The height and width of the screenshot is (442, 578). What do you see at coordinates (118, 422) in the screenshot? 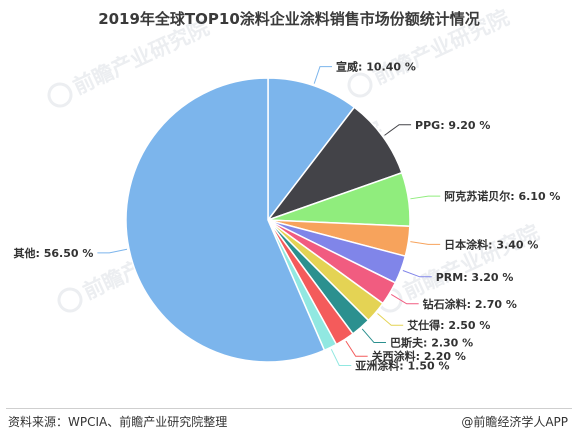
I see `source-note: 资料来源：WPCIA、前瞻产业研究院整理` at bounding box center [118, 422].